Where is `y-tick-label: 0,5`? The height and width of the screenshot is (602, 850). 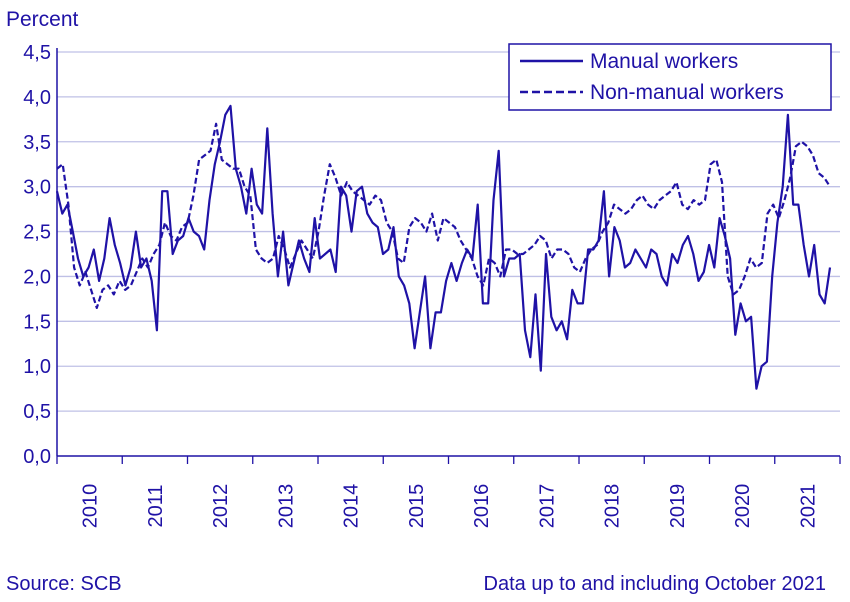
y-tick-label: 0,5 is located at coordinates (37, 412).